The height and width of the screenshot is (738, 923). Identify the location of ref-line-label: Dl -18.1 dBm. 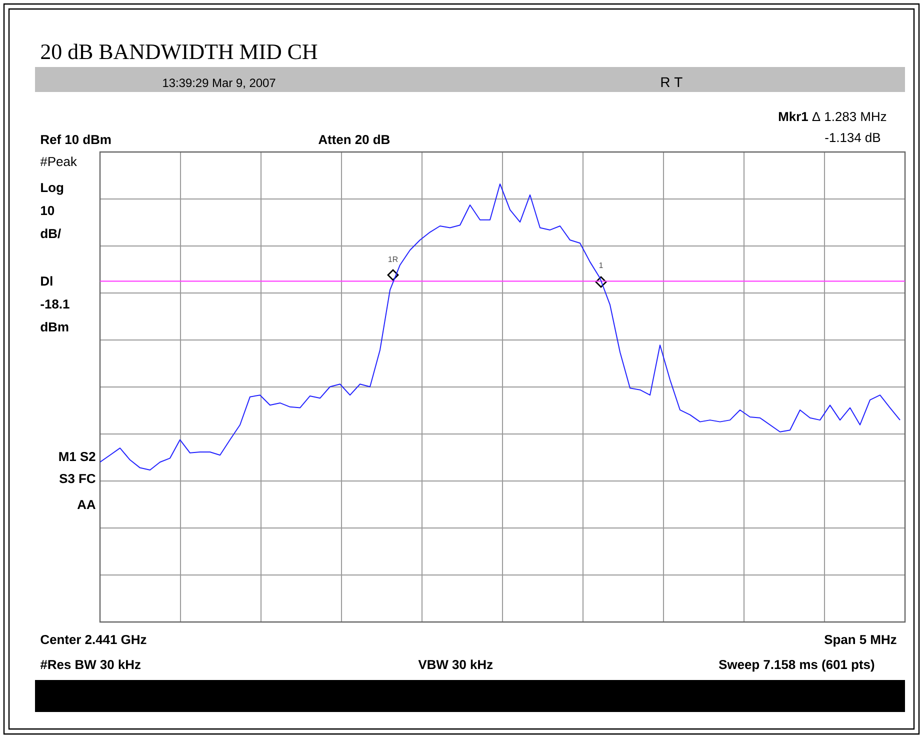
(55, 304).